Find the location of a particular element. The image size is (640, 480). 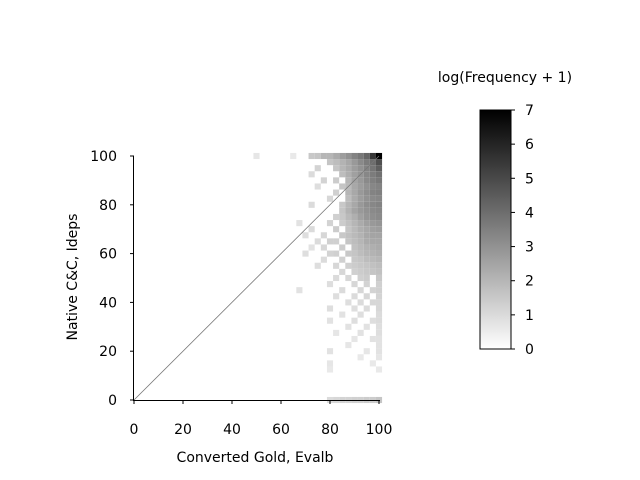

y-axis-label: Native C&C, Ideps is located at coordinates (73, 277).